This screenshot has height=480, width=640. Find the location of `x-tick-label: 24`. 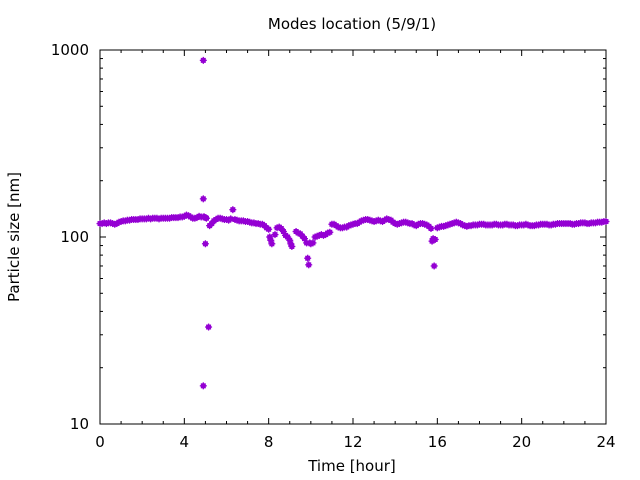

x-tick-label: 24 is located at coordinates (605, 442).